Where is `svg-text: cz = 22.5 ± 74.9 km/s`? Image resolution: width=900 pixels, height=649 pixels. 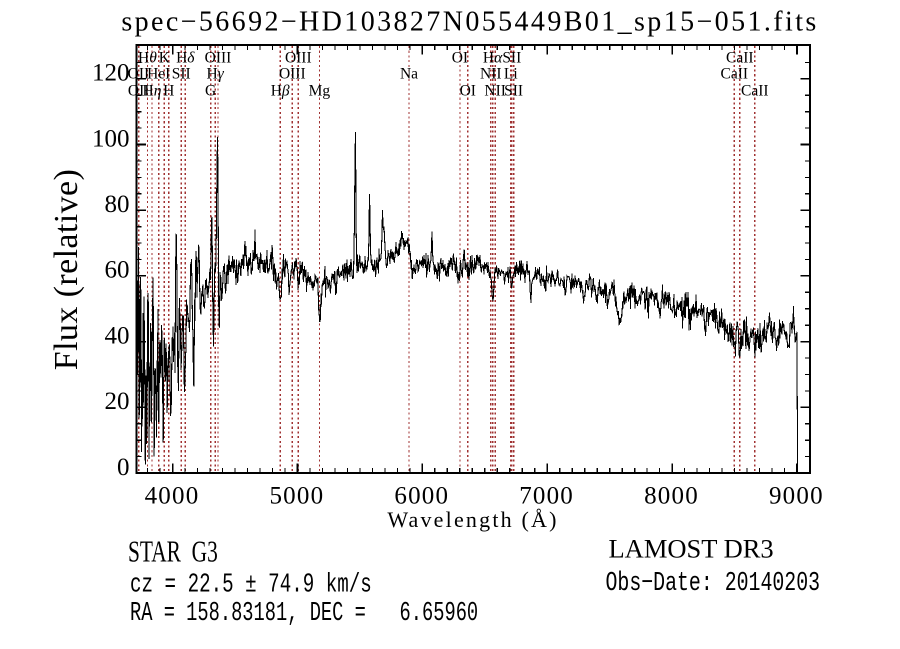 svg-text: cz = 22.5 ± 74.9 km/s is located at coordinates (251, 586).